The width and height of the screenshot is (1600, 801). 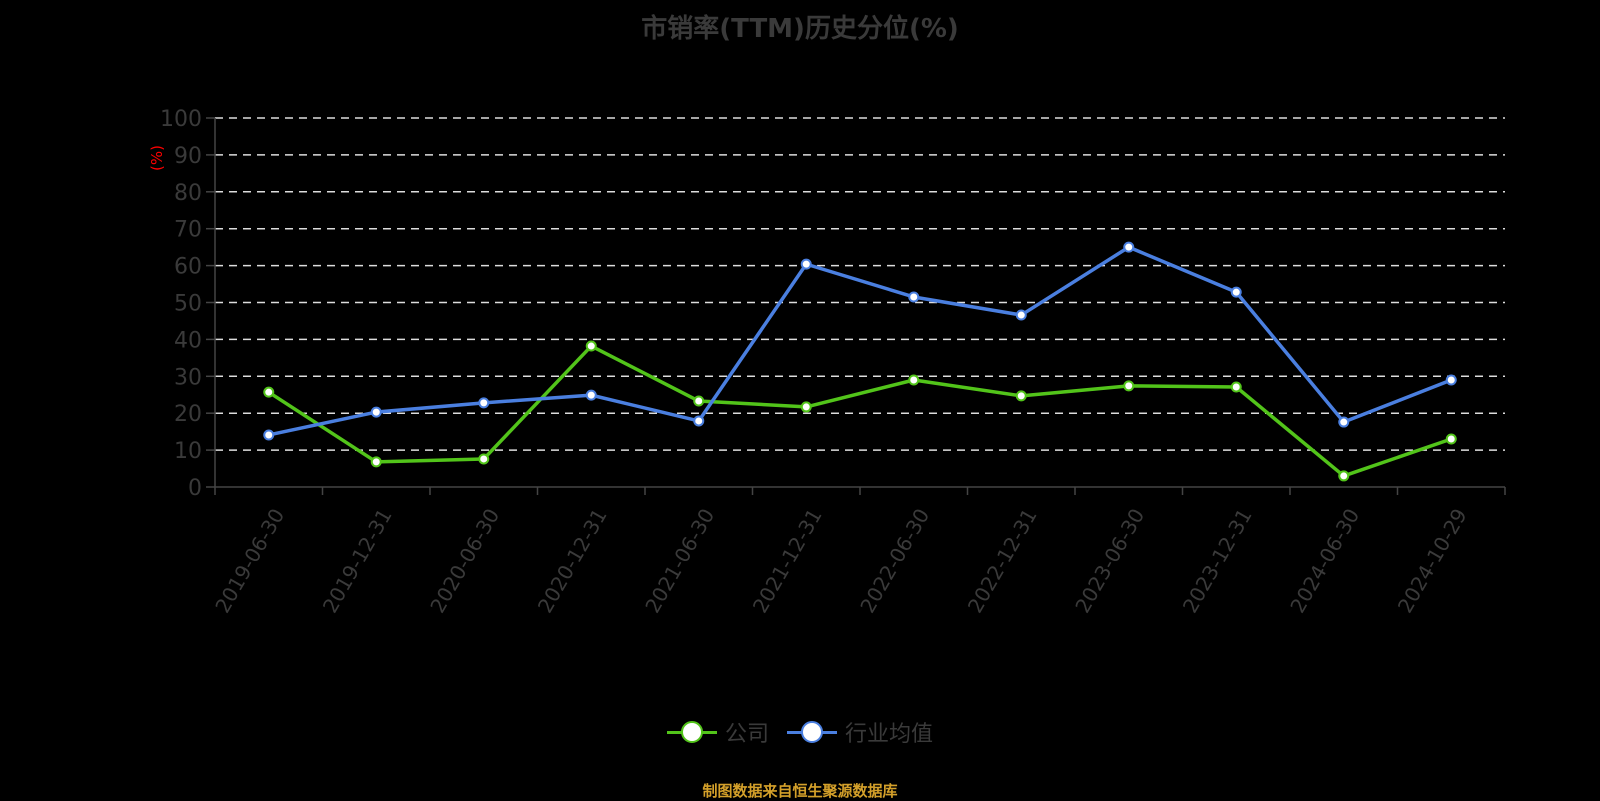 I want to click on svg-text: 80, so click(x=188, y=193).